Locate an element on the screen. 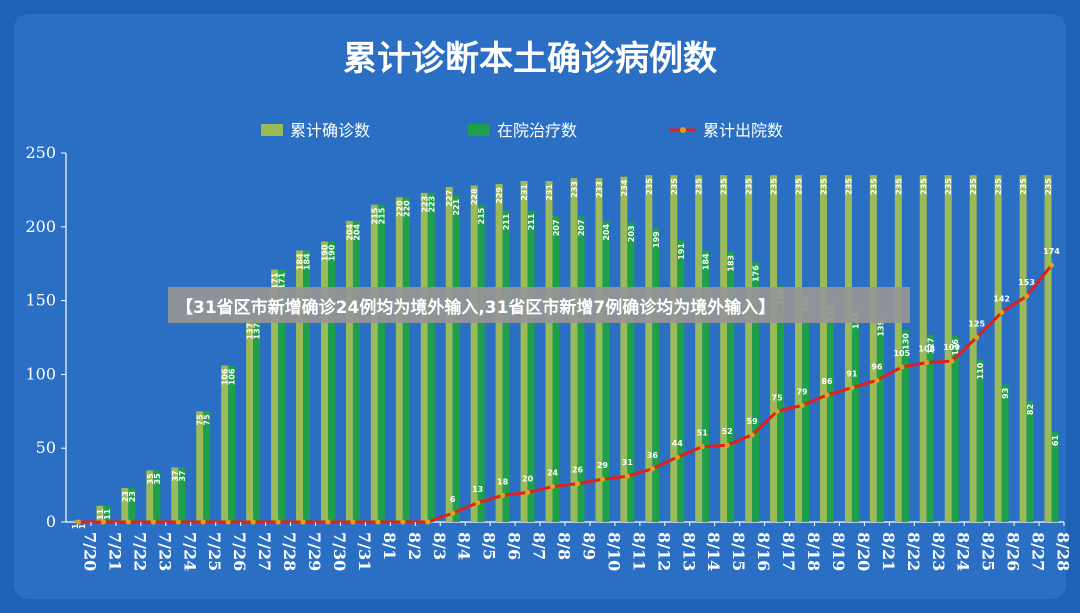  x-tick-label: 8/20 is located at coordinates (863, 551).